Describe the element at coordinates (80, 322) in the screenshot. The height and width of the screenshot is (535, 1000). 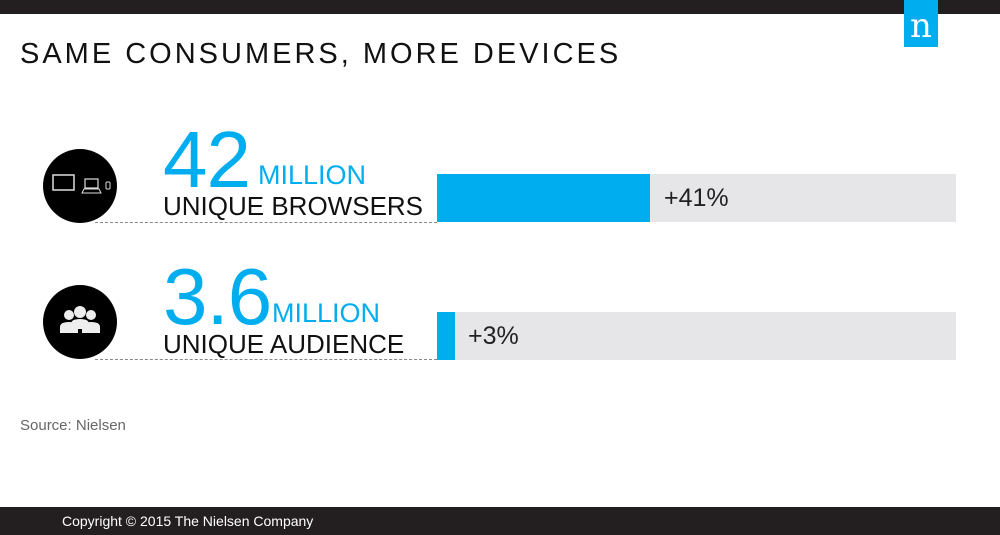
I see `audience-icon` at that location.